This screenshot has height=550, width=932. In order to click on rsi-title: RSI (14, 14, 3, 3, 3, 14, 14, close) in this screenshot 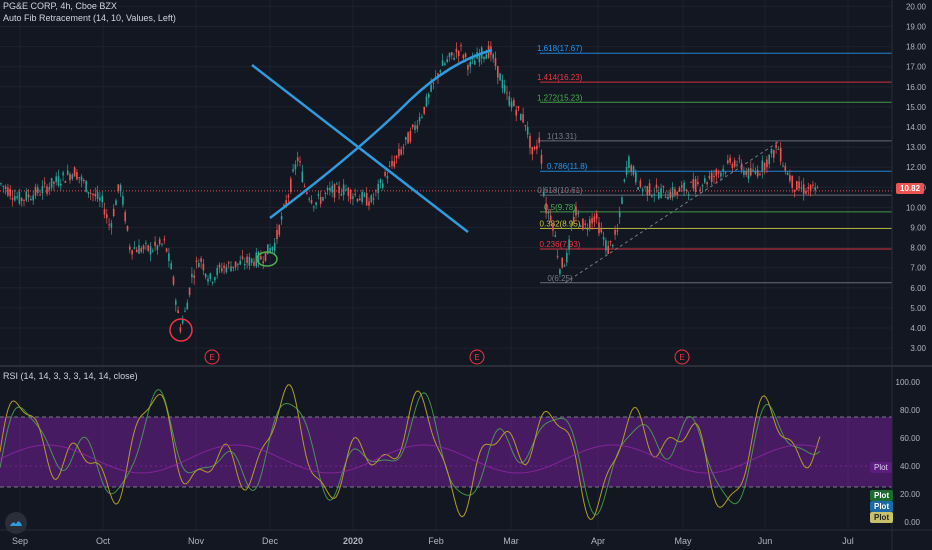, I will do `click(70, 376)`.